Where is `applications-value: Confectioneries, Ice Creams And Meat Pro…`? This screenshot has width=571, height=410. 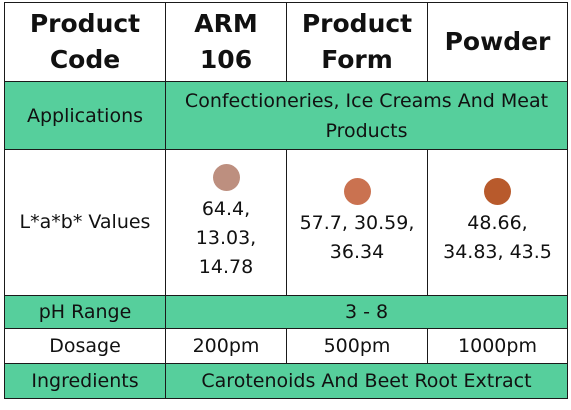 applications-value: Confectioneries, Ice Creams And Meat Pro… is located at coordinates (366, 115).